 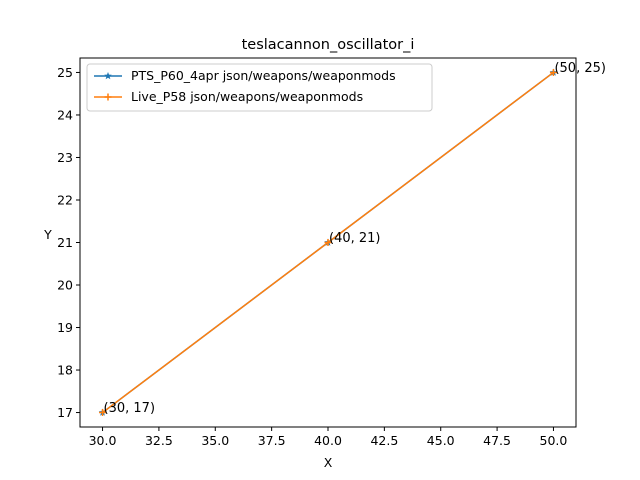 What do you see at coordinates (65, 114) in the screenshot?
I see `y-tick-label: 24` at bounding box center [65, 114].